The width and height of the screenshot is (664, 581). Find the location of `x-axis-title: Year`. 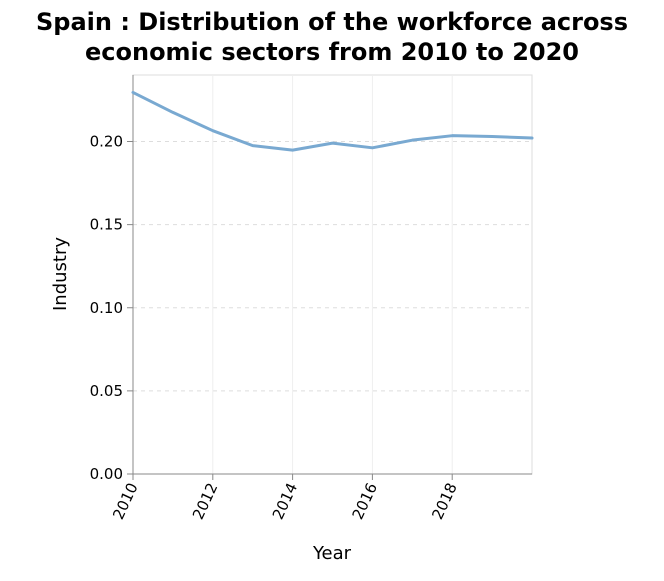

x-axis-title: Year is located at coordinates (332, 553).